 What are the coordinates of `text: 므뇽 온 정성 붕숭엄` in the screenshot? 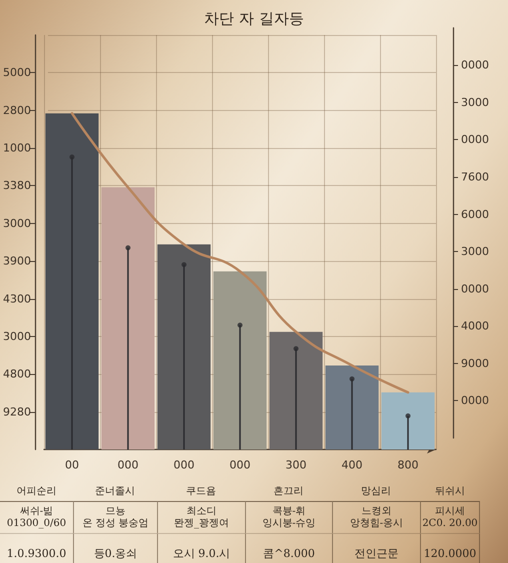 It's located at (115, 517).